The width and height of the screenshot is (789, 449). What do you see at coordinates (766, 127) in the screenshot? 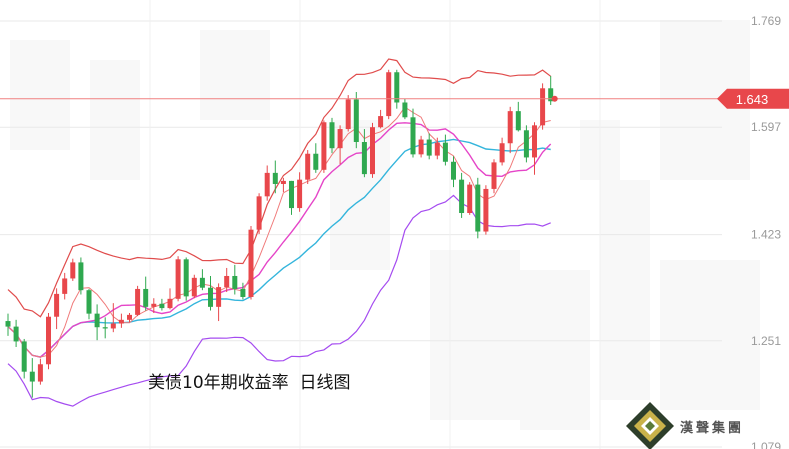
I see `y-tick-label: 1.597` at bounding box center [766, 127].